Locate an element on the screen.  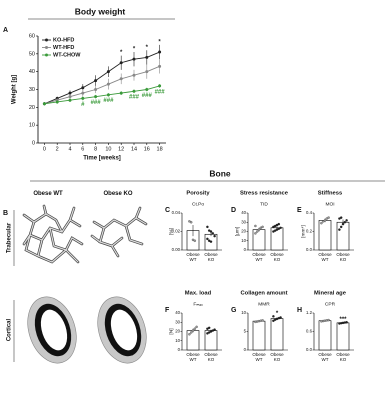
panel-letter: A is located at coordinates (5, 30).